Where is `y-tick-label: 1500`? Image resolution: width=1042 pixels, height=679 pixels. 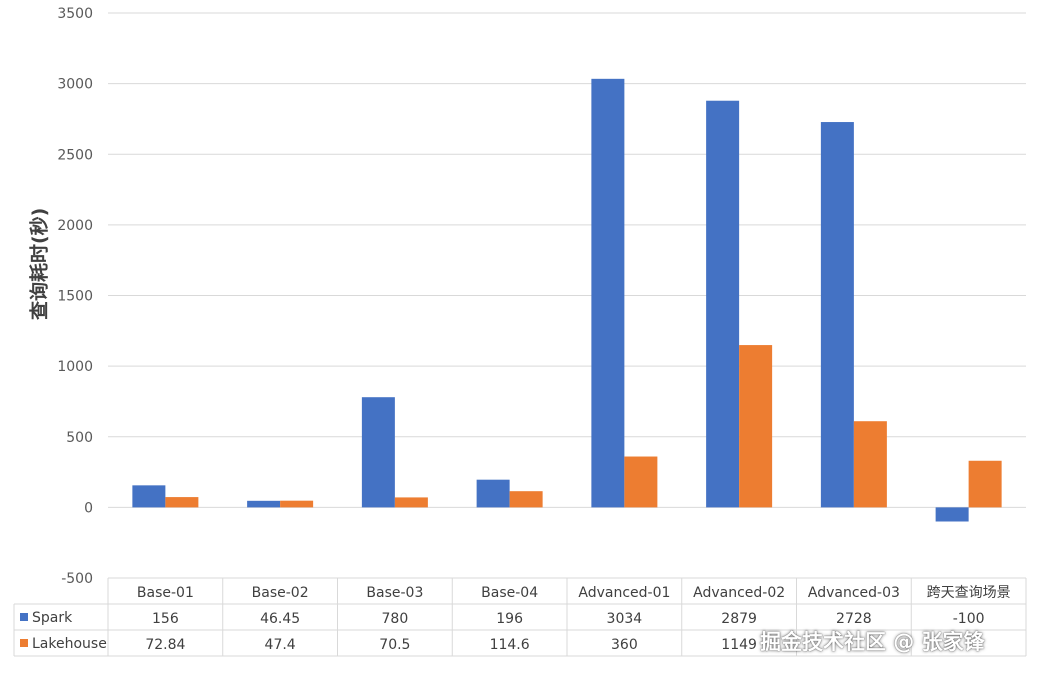
y-tick-label: 1500 is located at coordinates (75, 297).